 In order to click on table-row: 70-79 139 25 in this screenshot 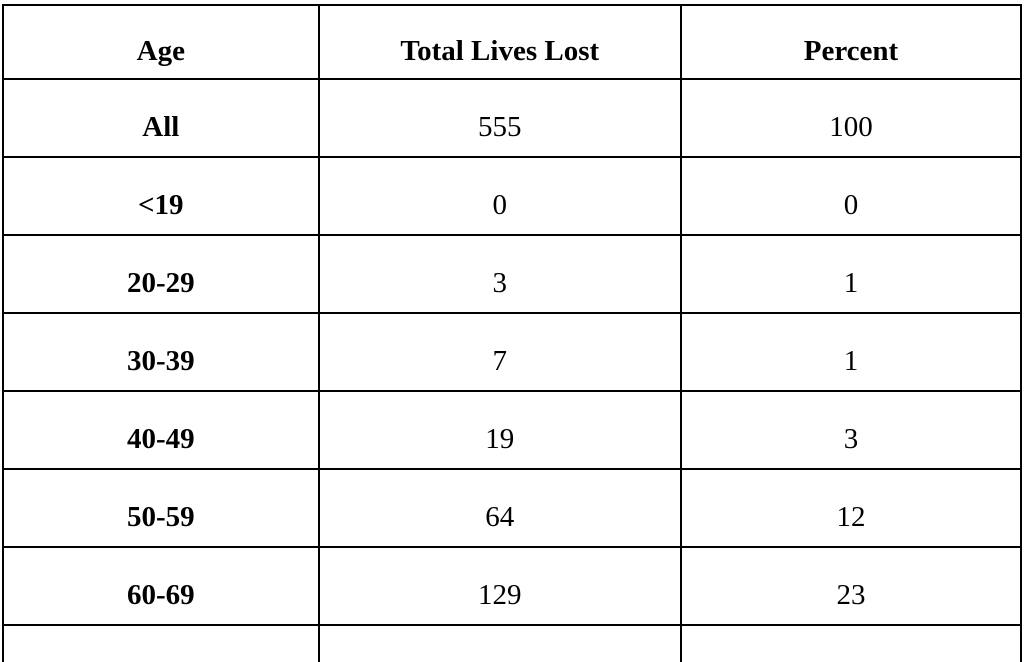, I will do `click(512, 643)`.